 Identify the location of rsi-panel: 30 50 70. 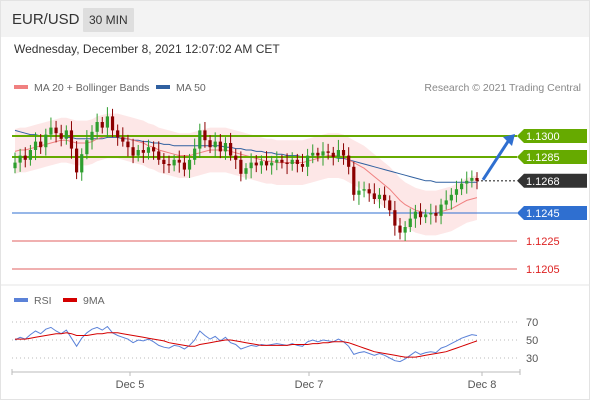
(275, 341).